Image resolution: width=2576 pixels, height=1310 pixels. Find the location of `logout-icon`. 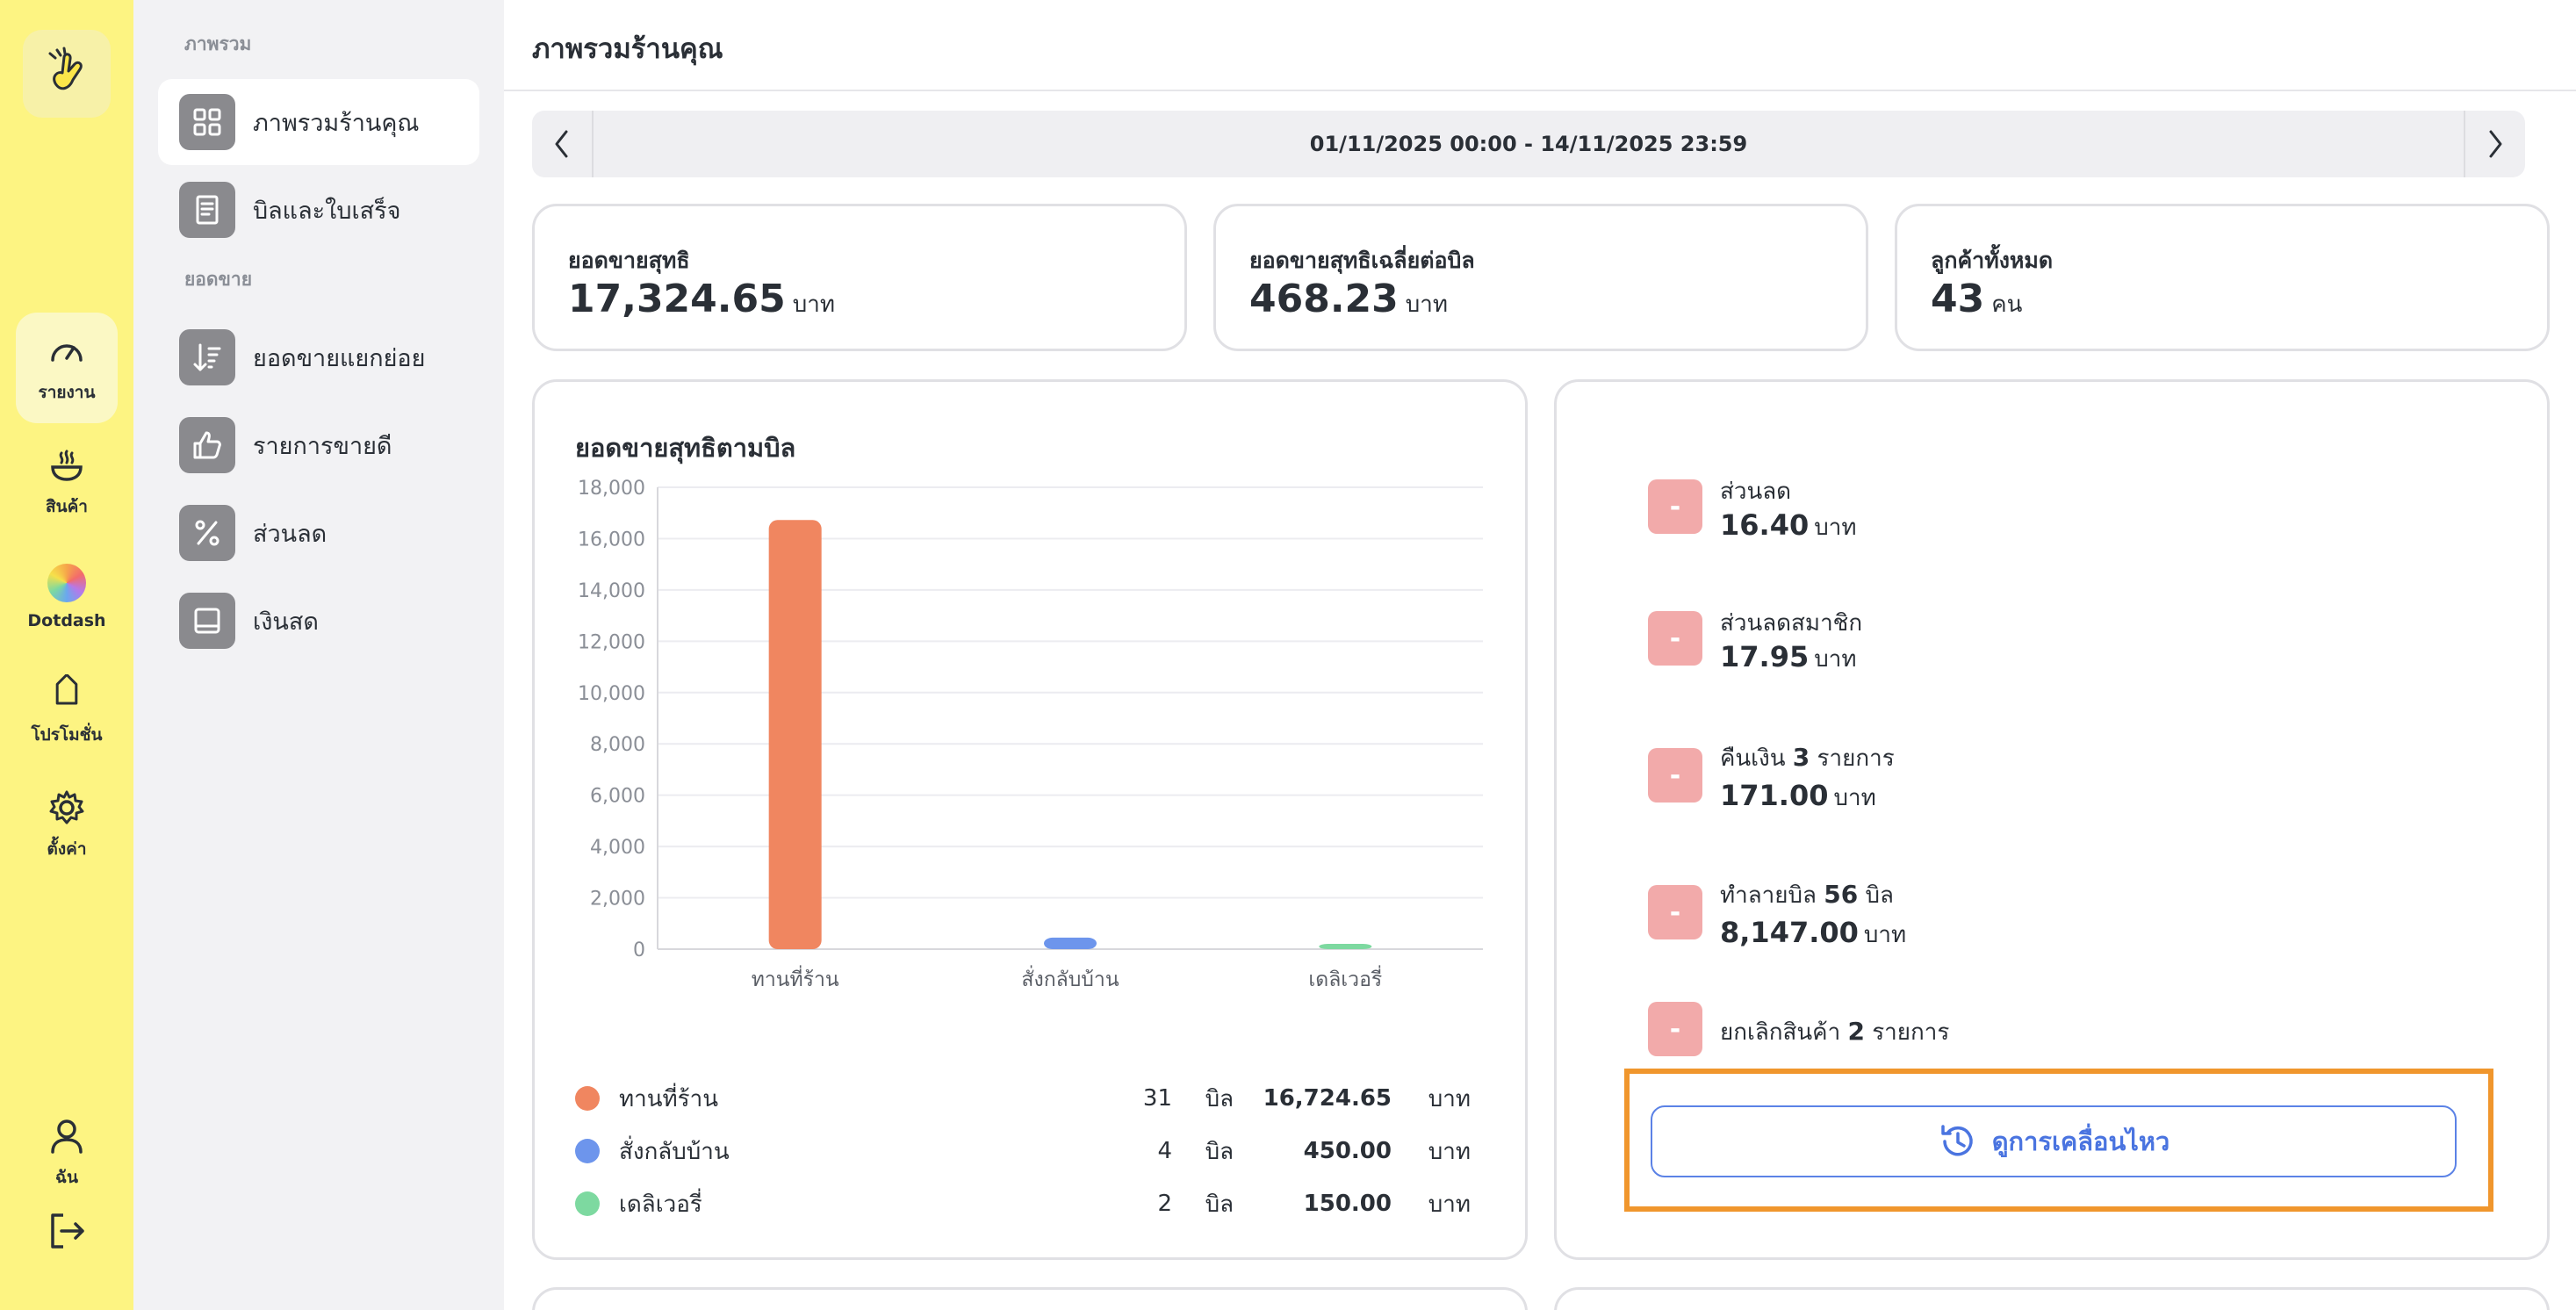

logout-icon is located at coordinates (67, 1231).